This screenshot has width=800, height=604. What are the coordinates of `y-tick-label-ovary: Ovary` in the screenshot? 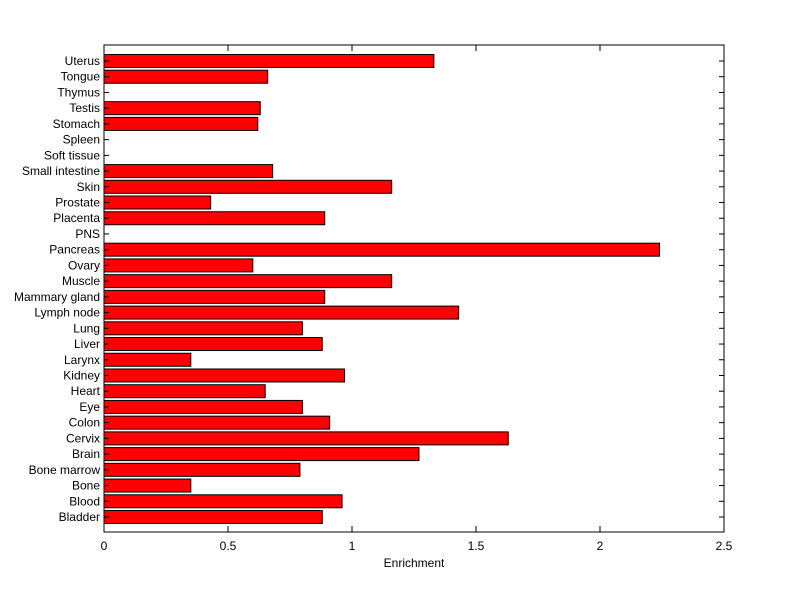 It's located at (84, 265).